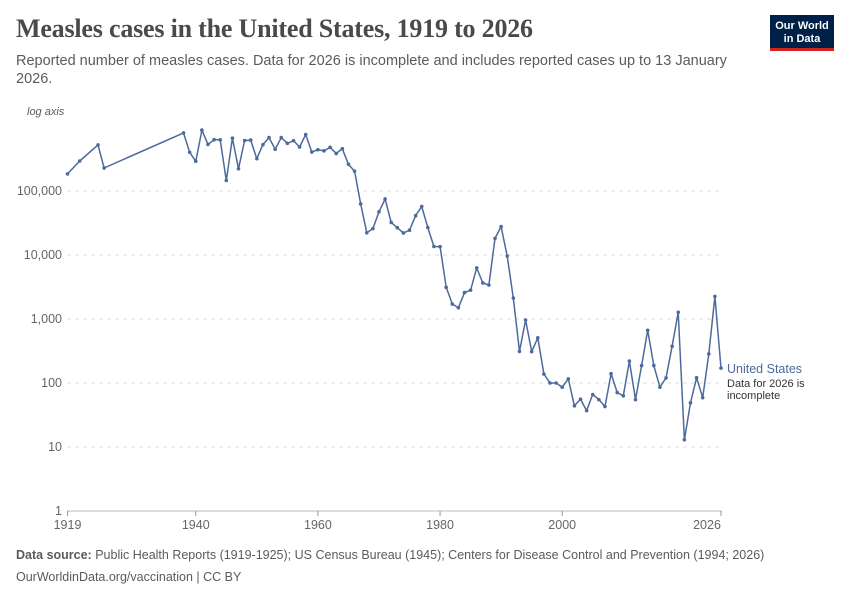 The height and width of the screenshot is (600, 850). I want to click on data-point-1957, so click(299, 147).